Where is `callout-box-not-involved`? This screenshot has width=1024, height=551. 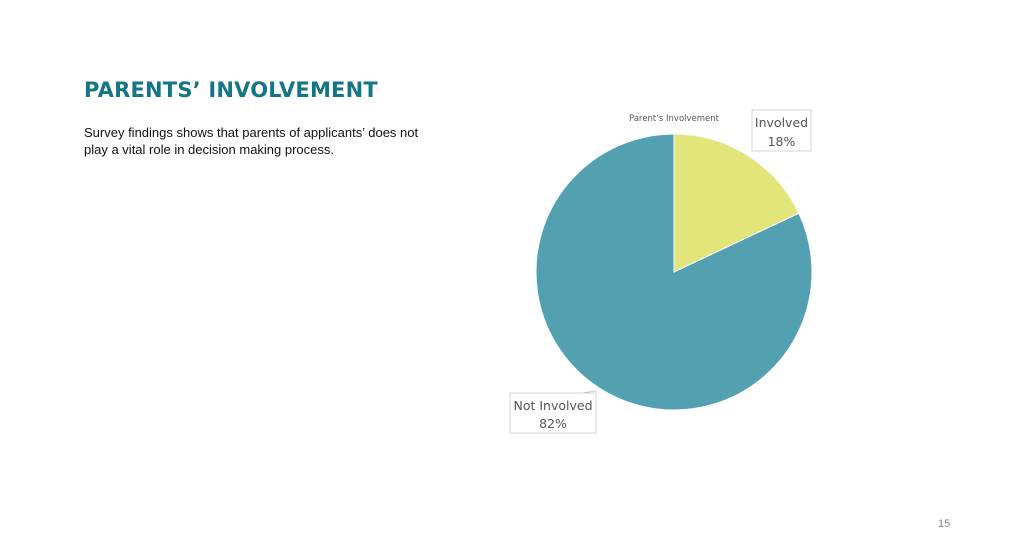
callout-box-not-involved is located at coordinates (553, 413).